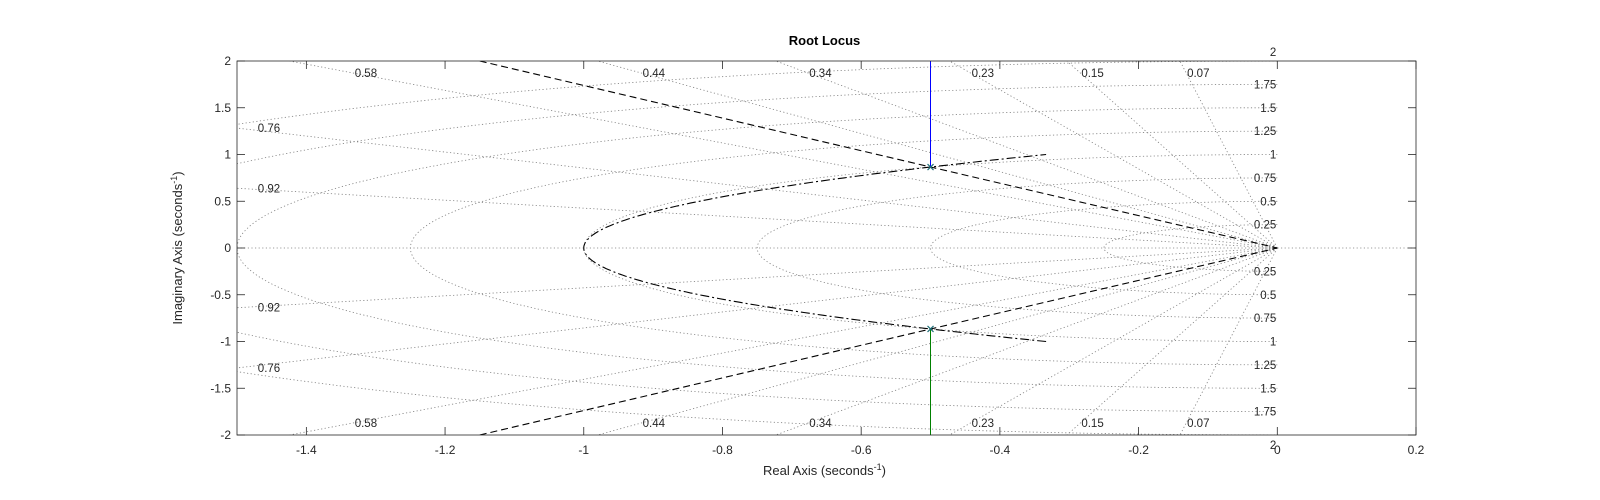 The width and height of the screenshot is (1600, 500). I want to click on x-tick-label: 0, so click(1277, 450).